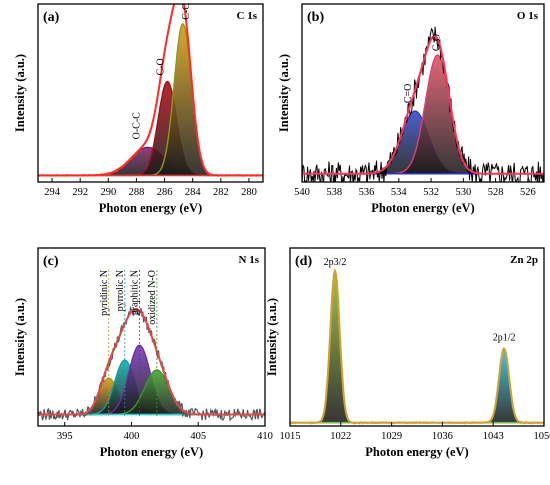  I want to click on x-tick-label: 538, so click(334, 192).